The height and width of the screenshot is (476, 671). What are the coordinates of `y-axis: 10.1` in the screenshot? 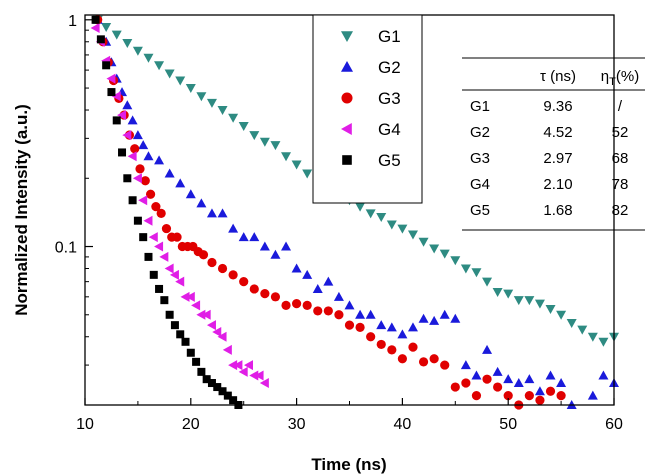 It's located at (74, 209).